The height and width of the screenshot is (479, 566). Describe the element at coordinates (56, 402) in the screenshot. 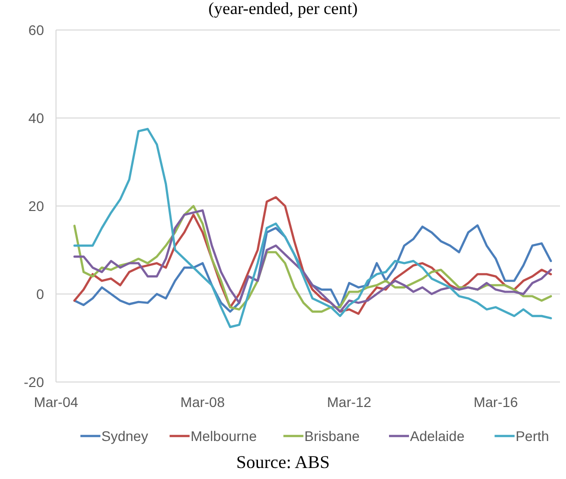

I see `x-tick-label: Mar-04` at that location.